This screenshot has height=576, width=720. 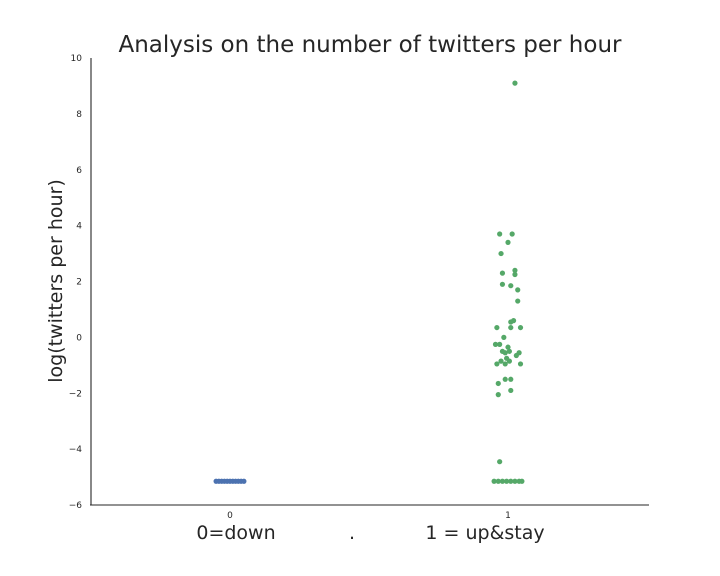 I want to click on y-tick-label: 4, so click(x=79, y=227).